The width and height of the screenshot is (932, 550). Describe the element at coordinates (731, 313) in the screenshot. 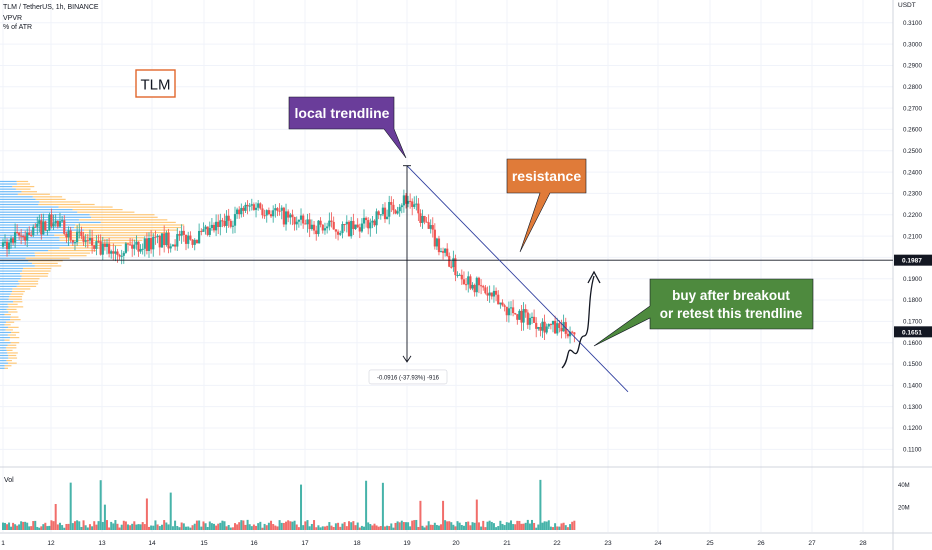

I see `callout-buy-line-2: or retest this trendline` at that location.